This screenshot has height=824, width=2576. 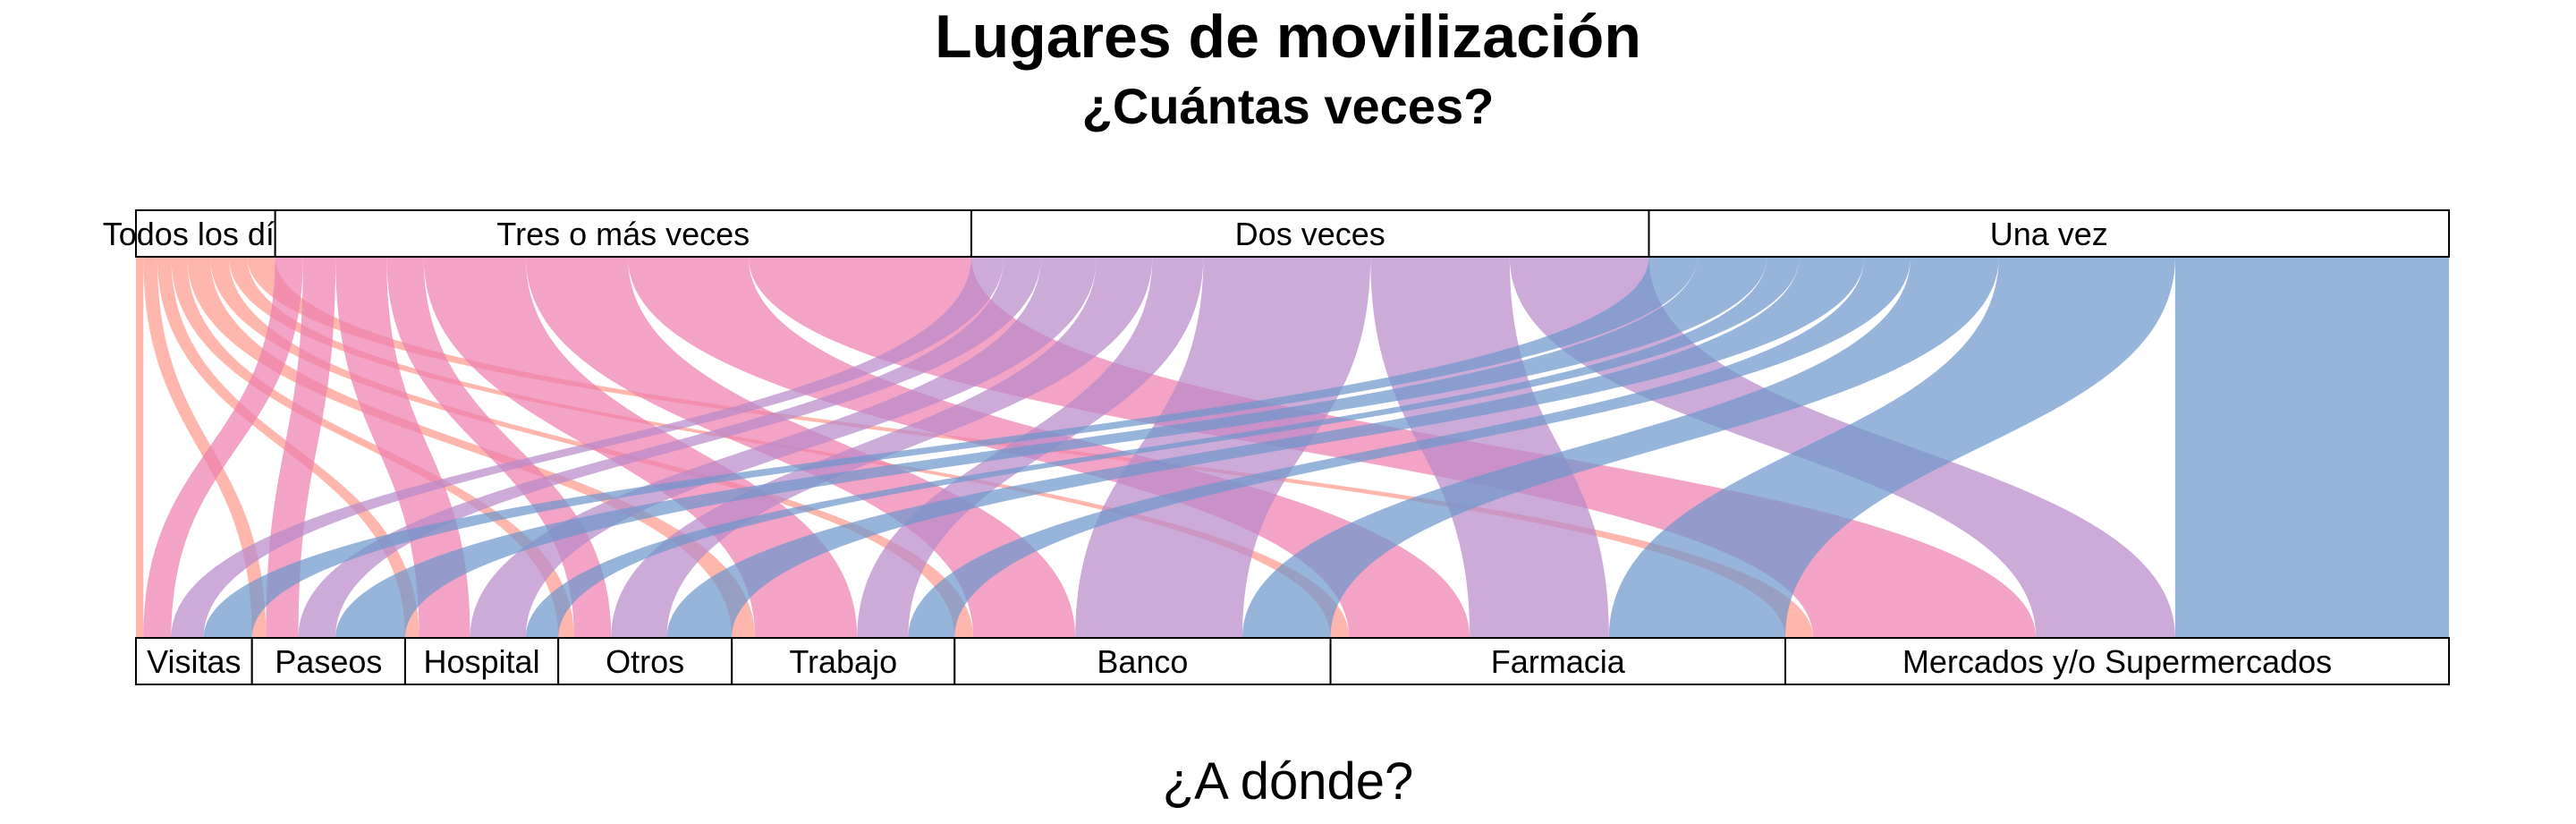 What do you see at coordinates (882, 447) in the screenshot?
I see `flow-dos-veces-to-otros` at bounding box center [882, 447].